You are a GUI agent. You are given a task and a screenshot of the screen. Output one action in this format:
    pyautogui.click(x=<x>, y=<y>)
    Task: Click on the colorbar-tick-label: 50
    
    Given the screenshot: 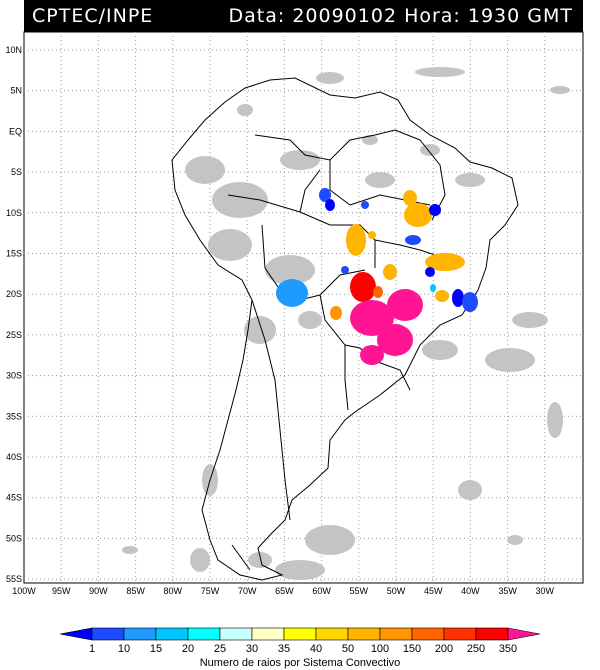 What is the action you would take?
    pyautogui.click(x=348, y=649)
    